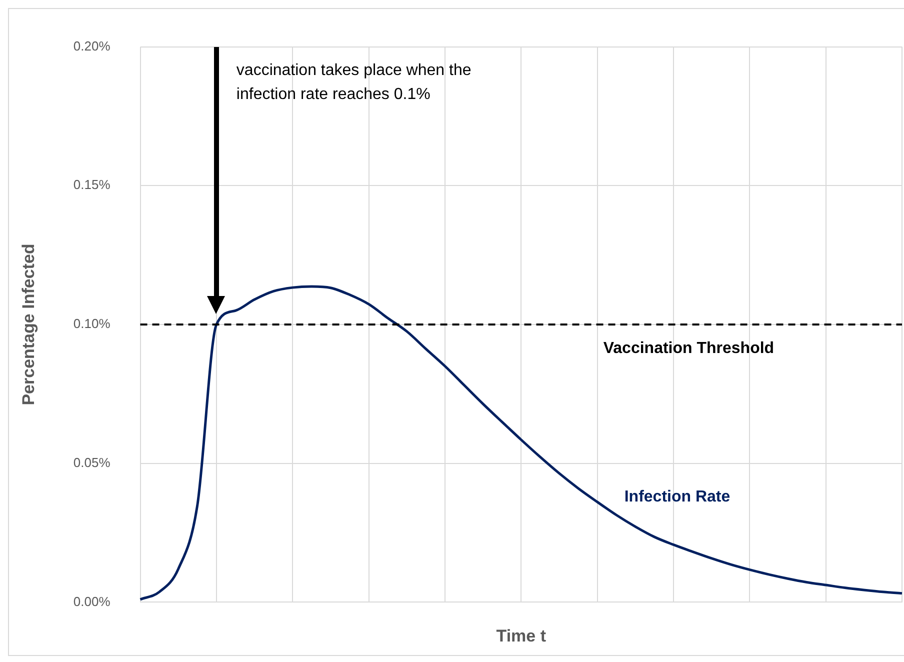 The height and width of the screenshot is (662, 904). Describe the element at coordinates (92, 184) in the screenshot. I see `y-tick-label: 0.15%` at that location.